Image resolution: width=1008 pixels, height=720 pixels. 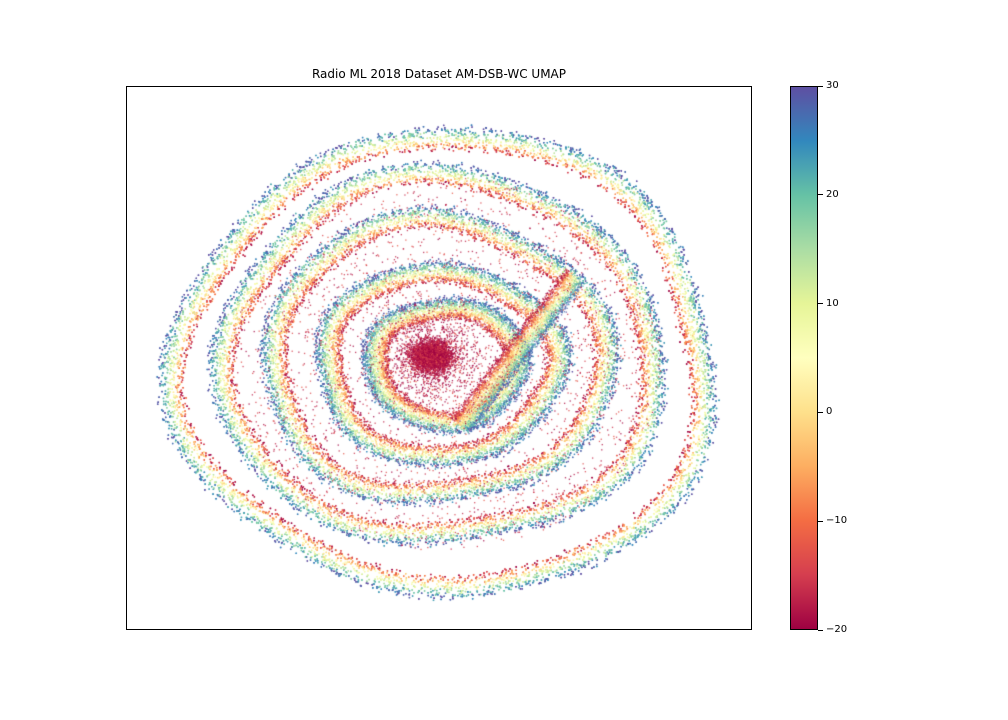 I want to click on colorbar-tick-label: −20, so click(x=837, y=629).